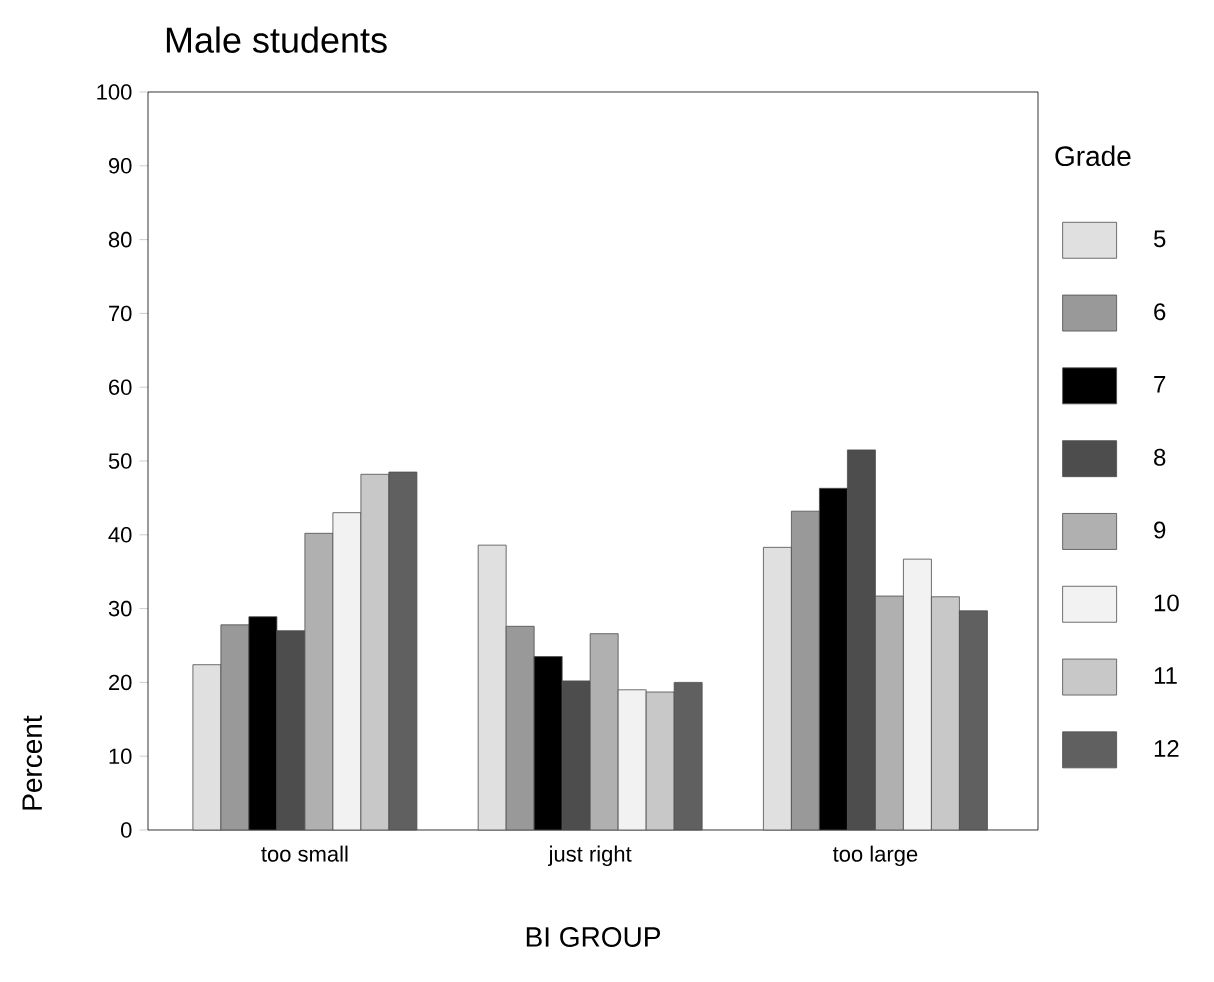 This screenshot has height=982, width=1214. What do you see at coordinates (114, 92) in the screenshot?
I see `y-tick-label: 100` at bounding box center [114, 92].